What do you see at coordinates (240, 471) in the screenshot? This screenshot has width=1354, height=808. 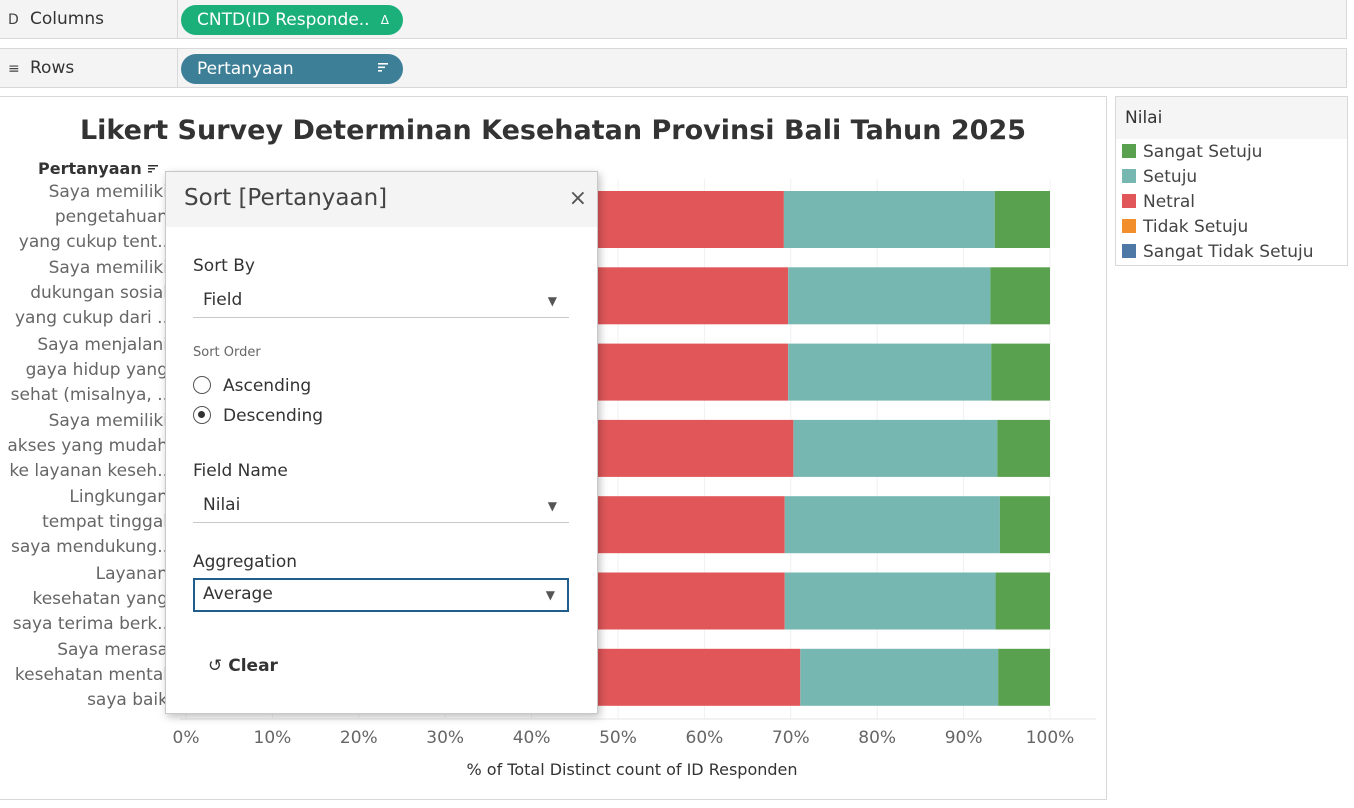 I see `field-name-label: Field Name` at bounding box center [240, 471].